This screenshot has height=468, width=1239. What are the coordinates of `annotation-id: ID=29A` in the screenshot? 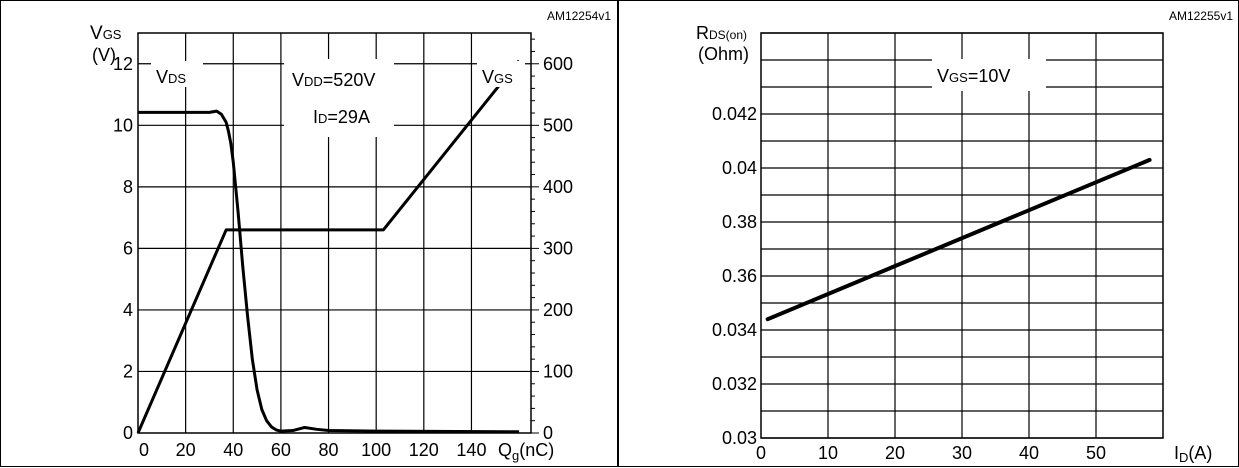 It's located at (341, 117).